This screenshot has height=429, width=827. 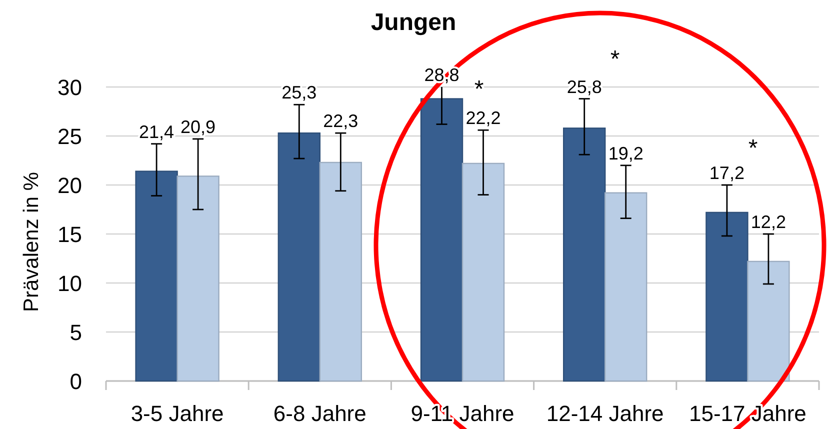 What do you see at coordinates (768, 222) in the screenshot?
I see `data-label: 12,2` at bounding box center [768, 222].